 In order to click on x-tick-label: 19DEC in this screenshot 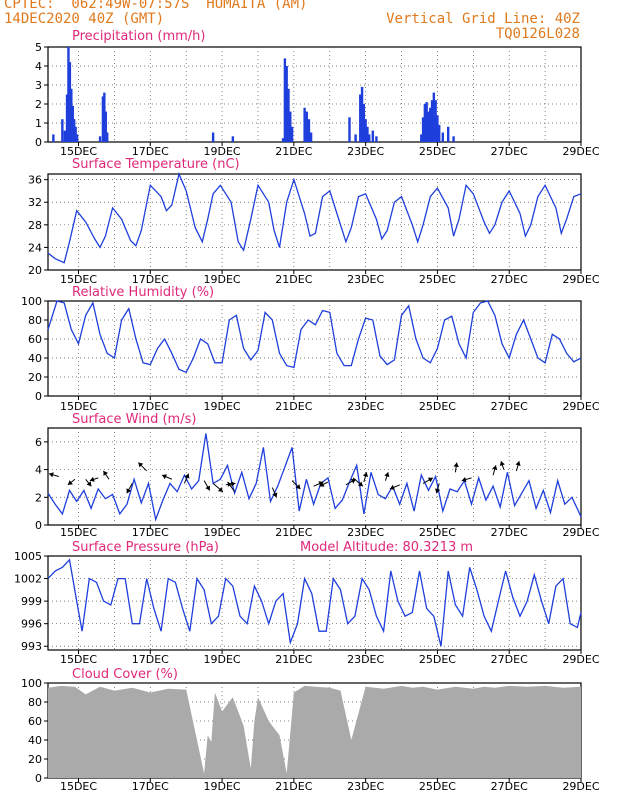, I will do `click(222, 406)`.